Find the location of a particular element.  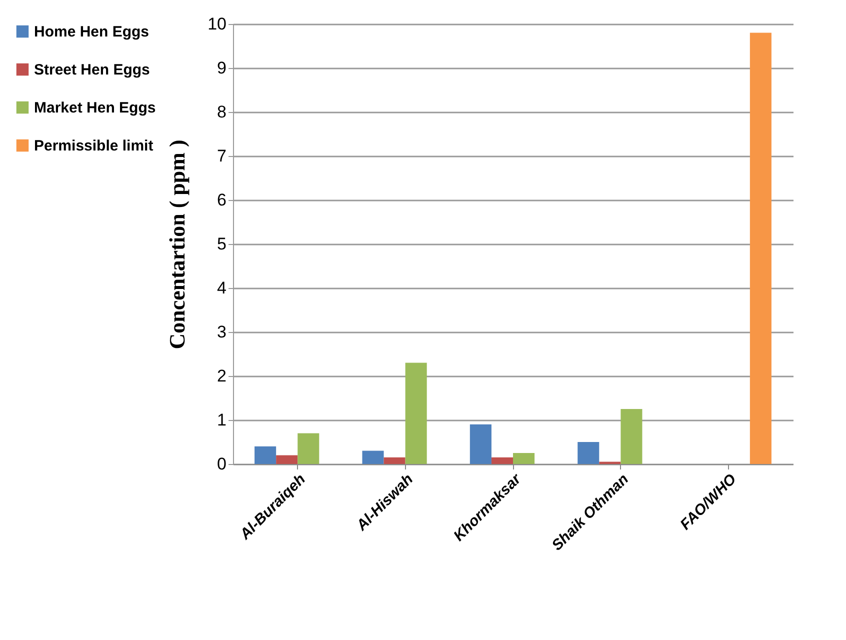

y-tick-label: 2 is located at coordinates (221, 376).